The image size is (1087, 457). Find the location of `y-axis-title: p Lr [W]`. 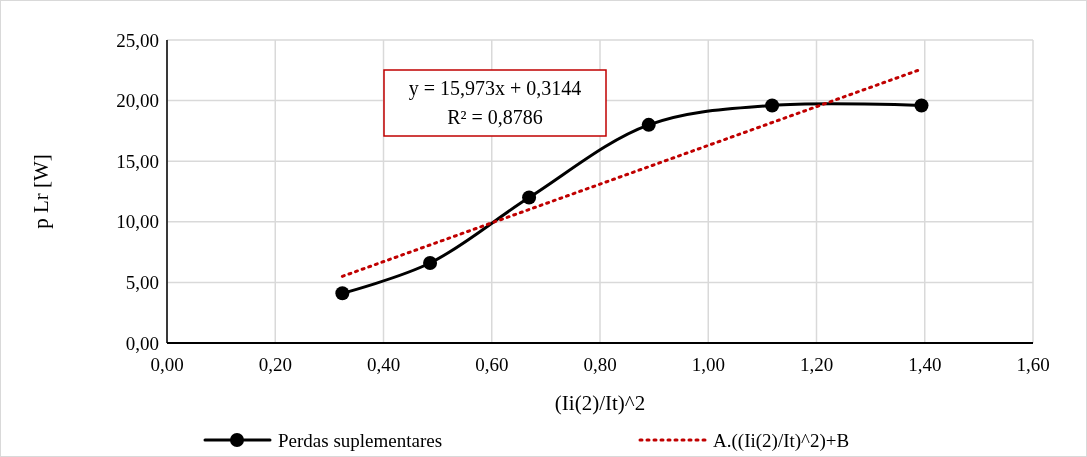

y-axis-title: p Lr [W] is located at coordinates (41, 191).